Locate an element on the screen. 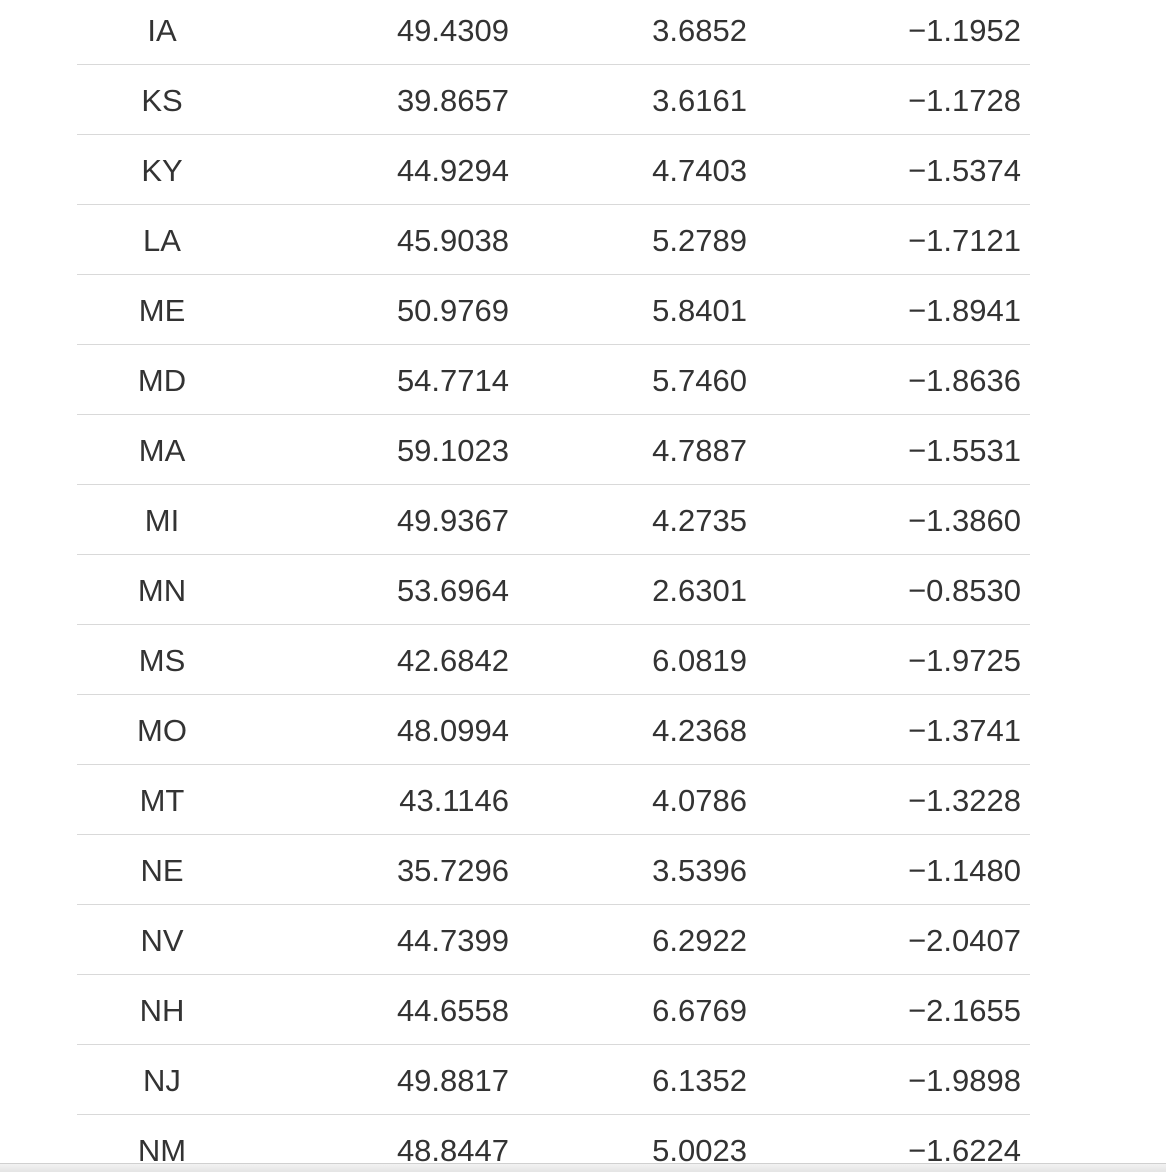  value-cell-3: −1.3228 is located at coordinates (964, 800).